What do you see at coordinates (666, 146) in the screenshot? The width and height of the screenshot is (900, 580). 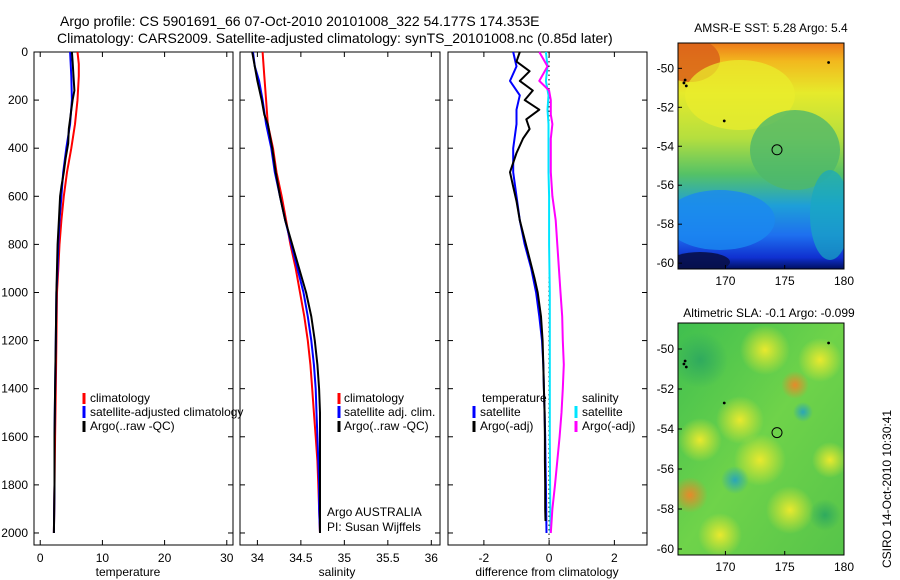 I see `y-tick-label: -54` at bounding box center [666, 146].